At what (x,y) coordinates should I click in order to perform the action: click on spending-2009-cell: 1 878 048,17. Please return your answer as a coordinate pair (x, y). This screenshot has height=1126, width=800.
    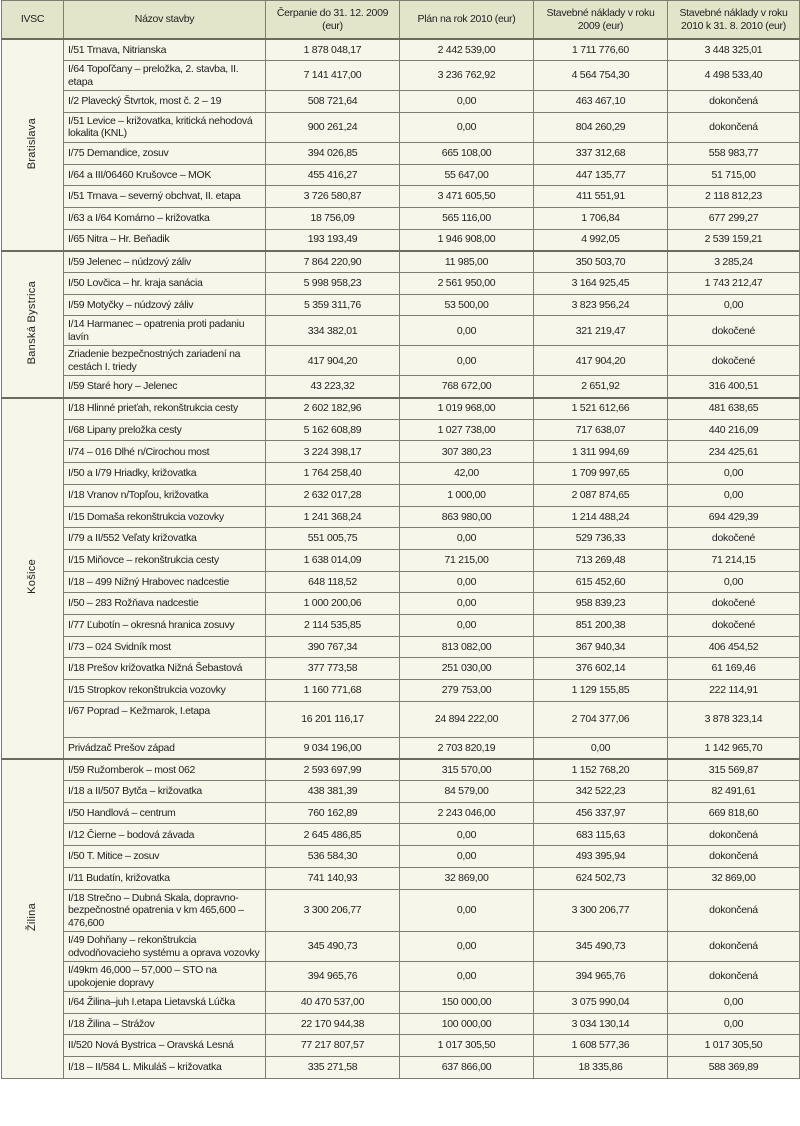
    Looking at the image, I should click on (332, 50).